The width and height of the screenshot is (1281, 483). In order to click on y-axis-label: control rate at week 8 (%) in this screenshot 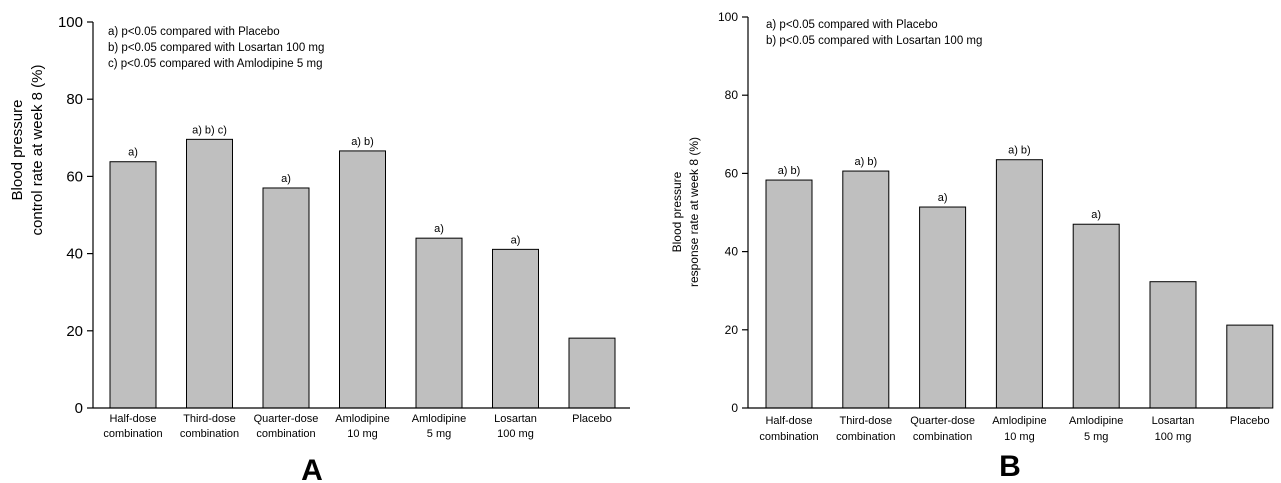, I will do `click(37, 150)`.